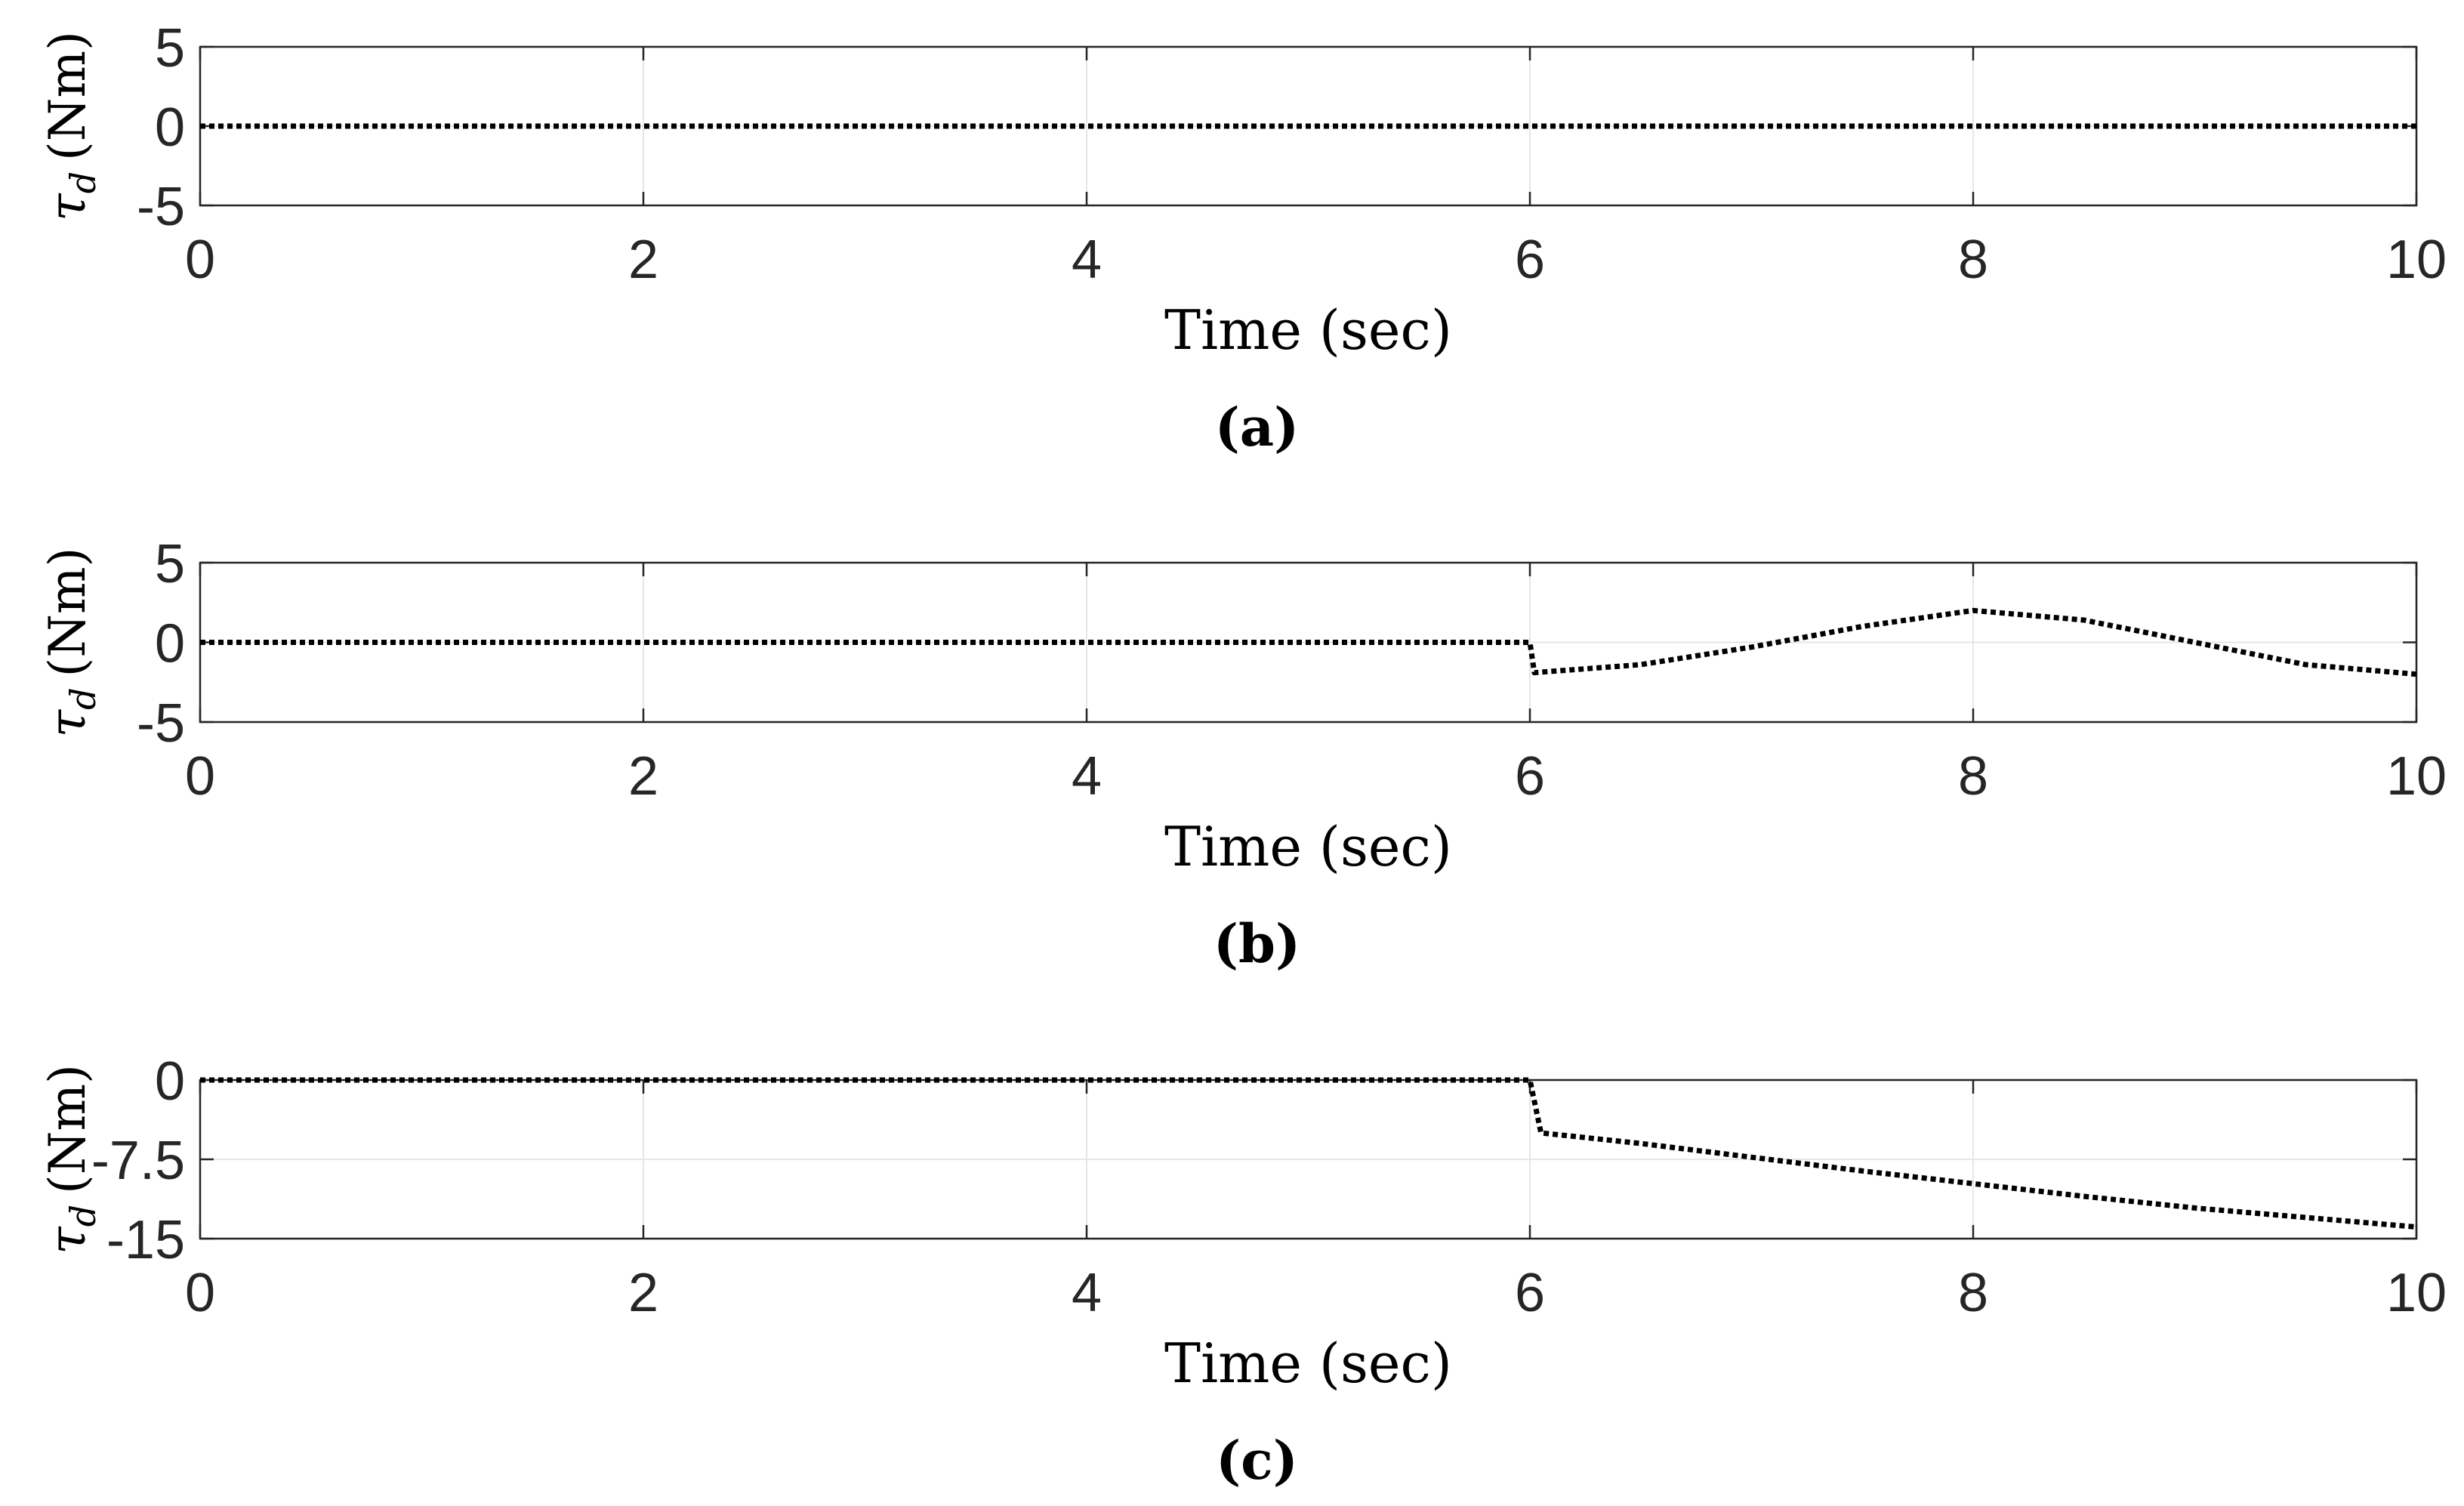  Describe the element at coordinates (138, 1161) in the screenshot. I see `y-tick-label: -7.5` at that location.